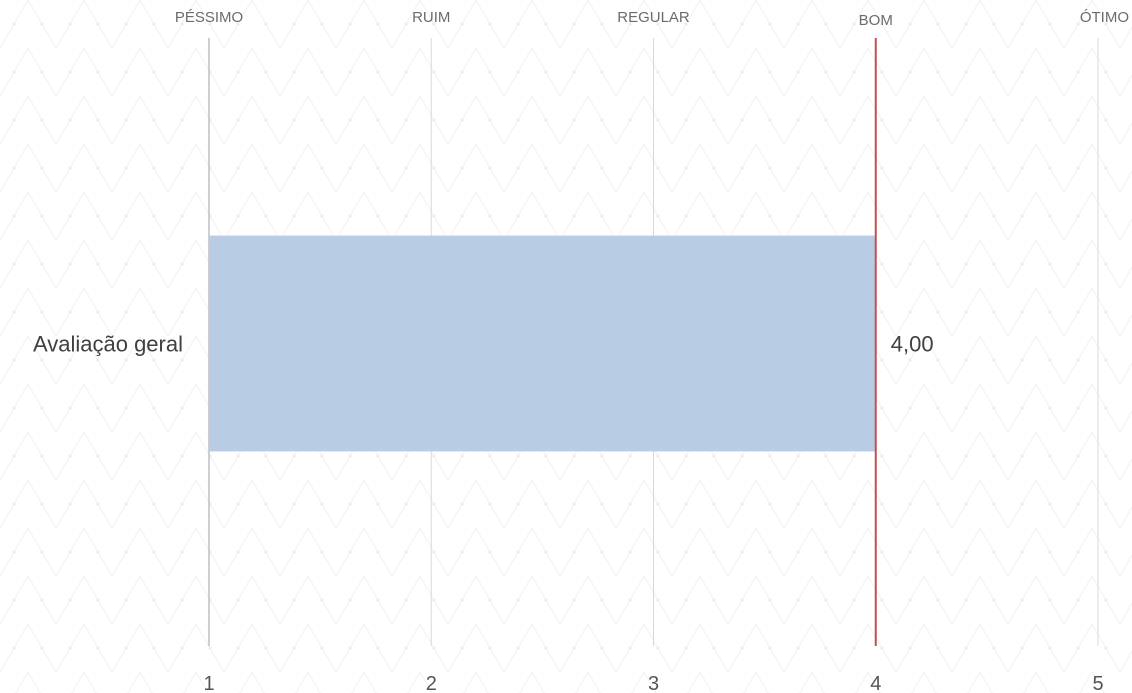 The image size is (1132, 693). Describe the element at coordinates (1104, 17) in the screenshot. I see `rating-label: ÓTIMO` at that location.